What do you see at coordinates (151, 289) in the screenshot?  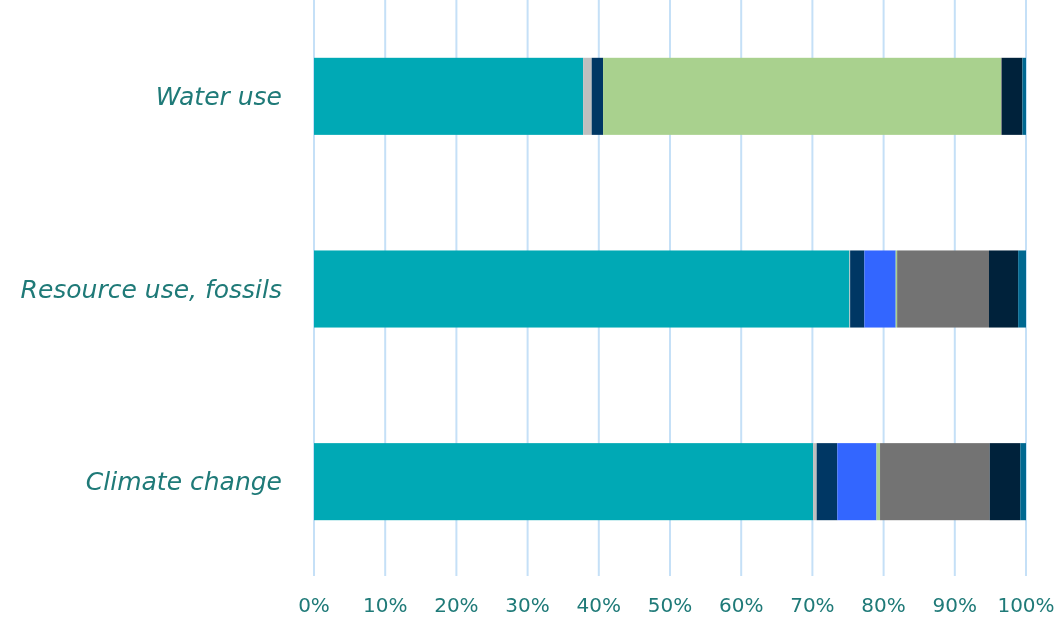 I see `y-tick-label: Resource use, fossils` at bounding box center [151, 289].